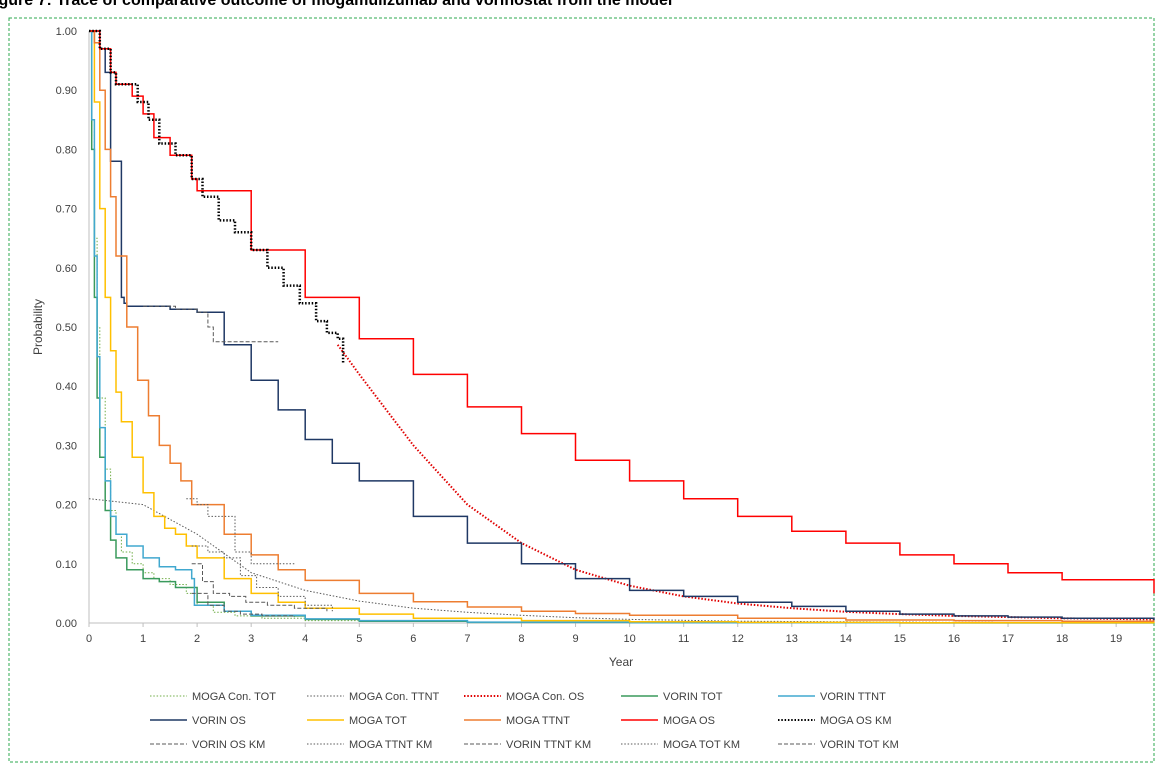 This screenshot has width=1161, height=765. Describe the element at coordinates (853, 697) in the screenshot. I see `legend-label: VORIN TTNT` at that location.